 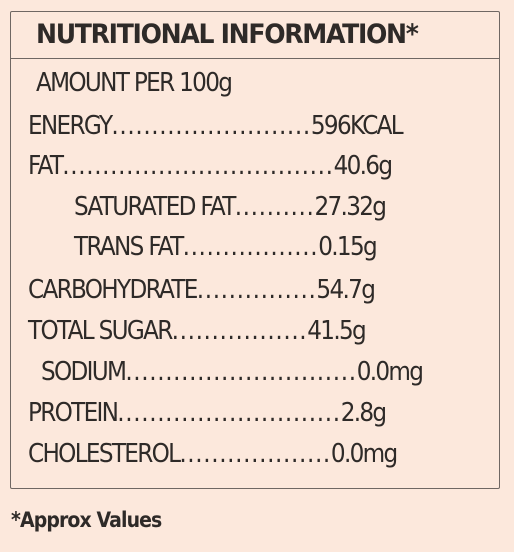 I want to click on nutrient-label: CHOLESTEROL, so click(x=104, y=454).